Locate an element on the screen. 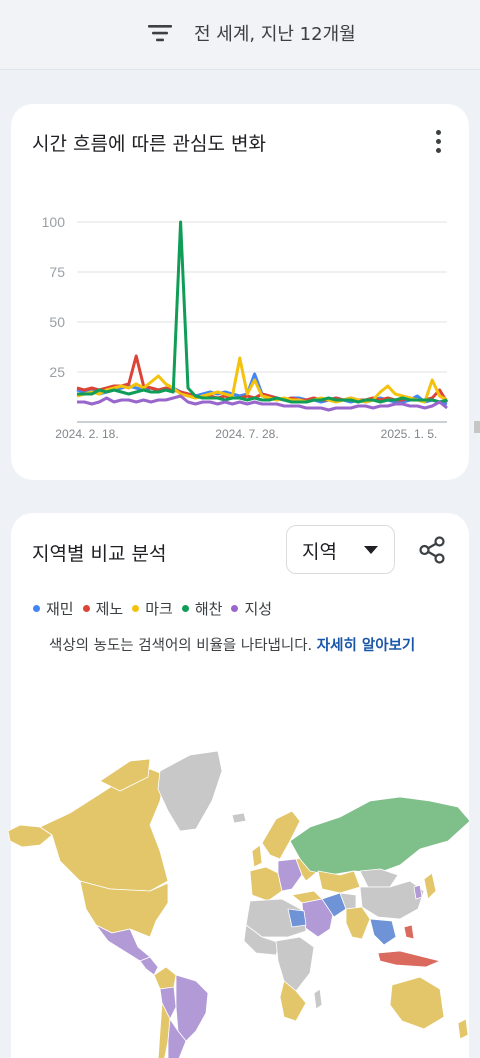 This screenshot has height=1058, width=480. map-region-china is located at coordinates (392, 900).